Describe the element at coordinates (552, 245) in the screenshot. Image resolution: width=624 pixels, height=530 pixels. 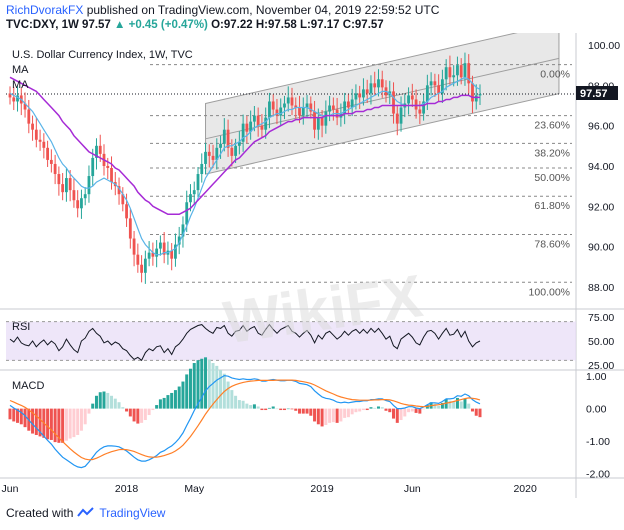
I see `fib-level-label: 78.60%` at that location.